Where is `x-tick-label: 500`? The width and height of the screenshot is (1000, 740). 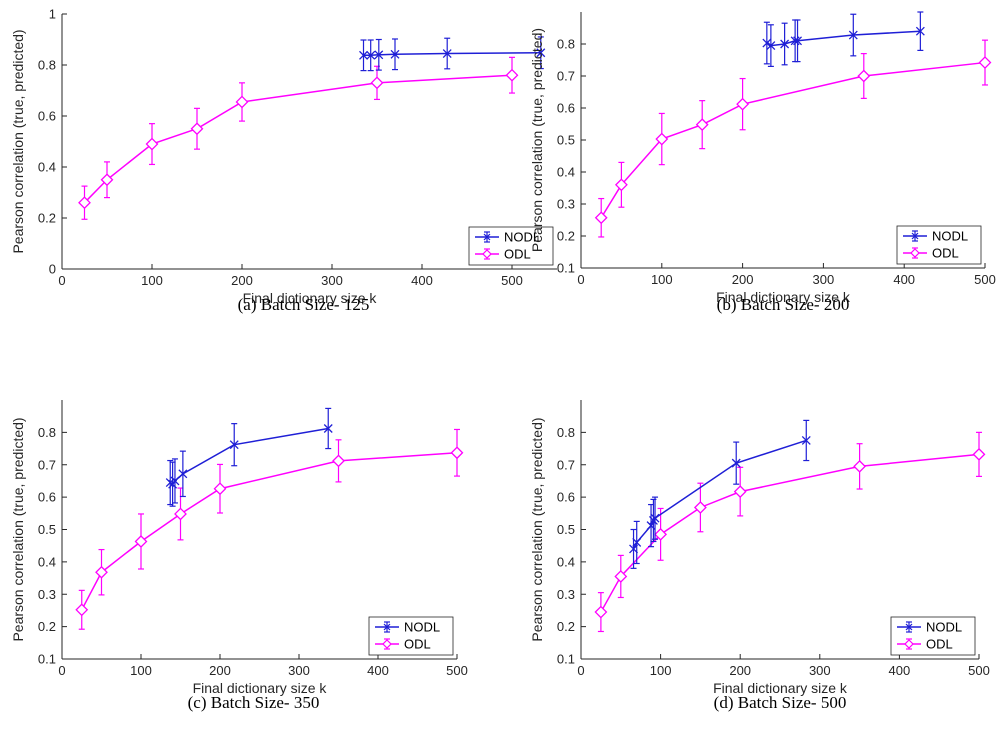
x-tick-label: 500 is located at coordinates (457, 670).